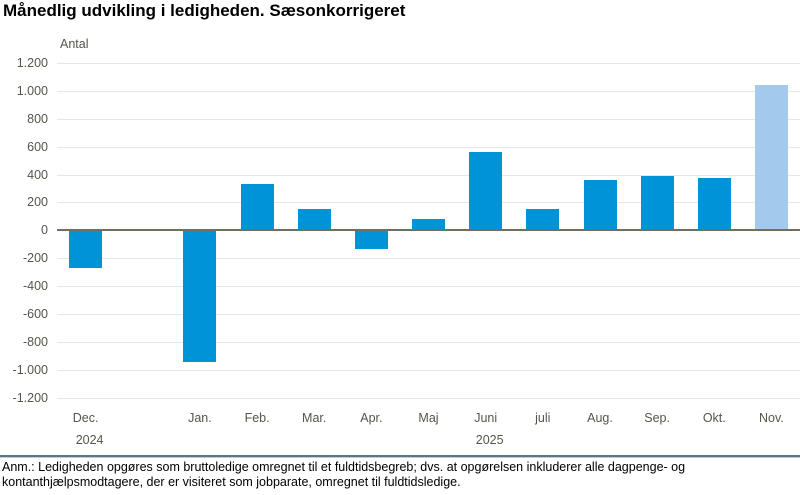 Image resolution: width=800 pixels, height=495 pixels. I want to click on x-axis-year-label: 2025, so click(489, 440).